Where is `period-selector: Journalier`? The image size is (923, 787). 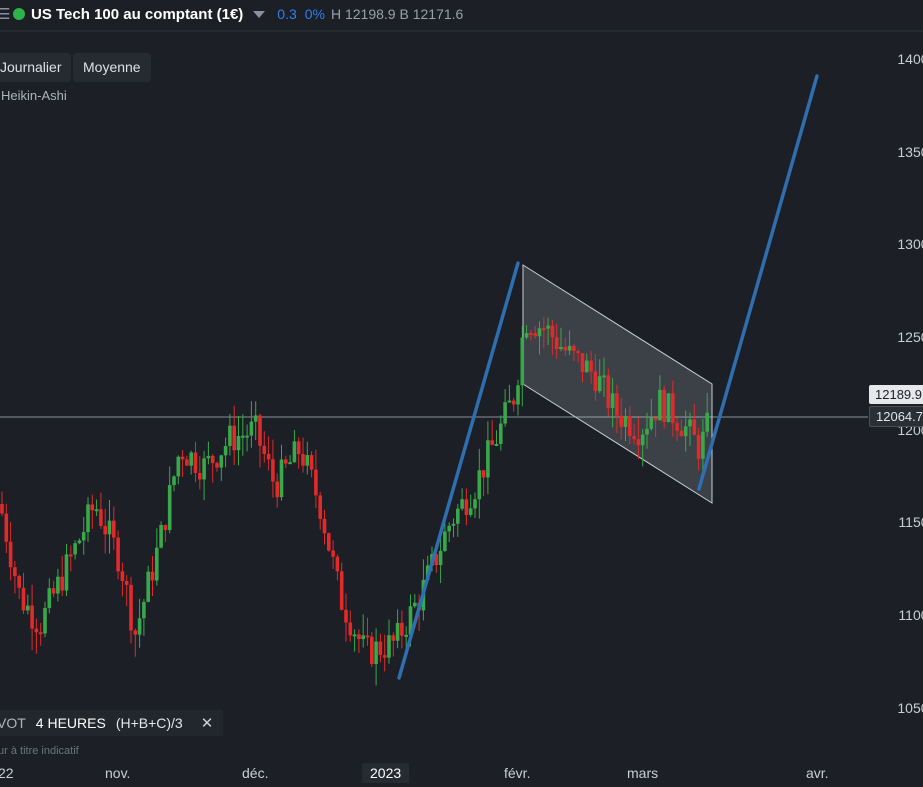 period-selector: Journalier is located at coordinates (36, 67).